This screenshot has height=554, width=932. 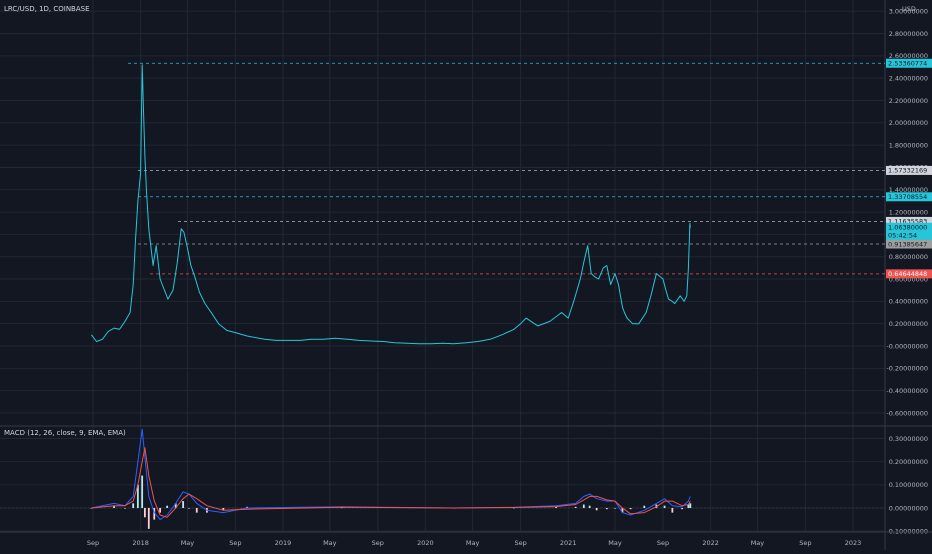 I want to click on price-tick-label: 1.80000000, so click(x=908, y=145).